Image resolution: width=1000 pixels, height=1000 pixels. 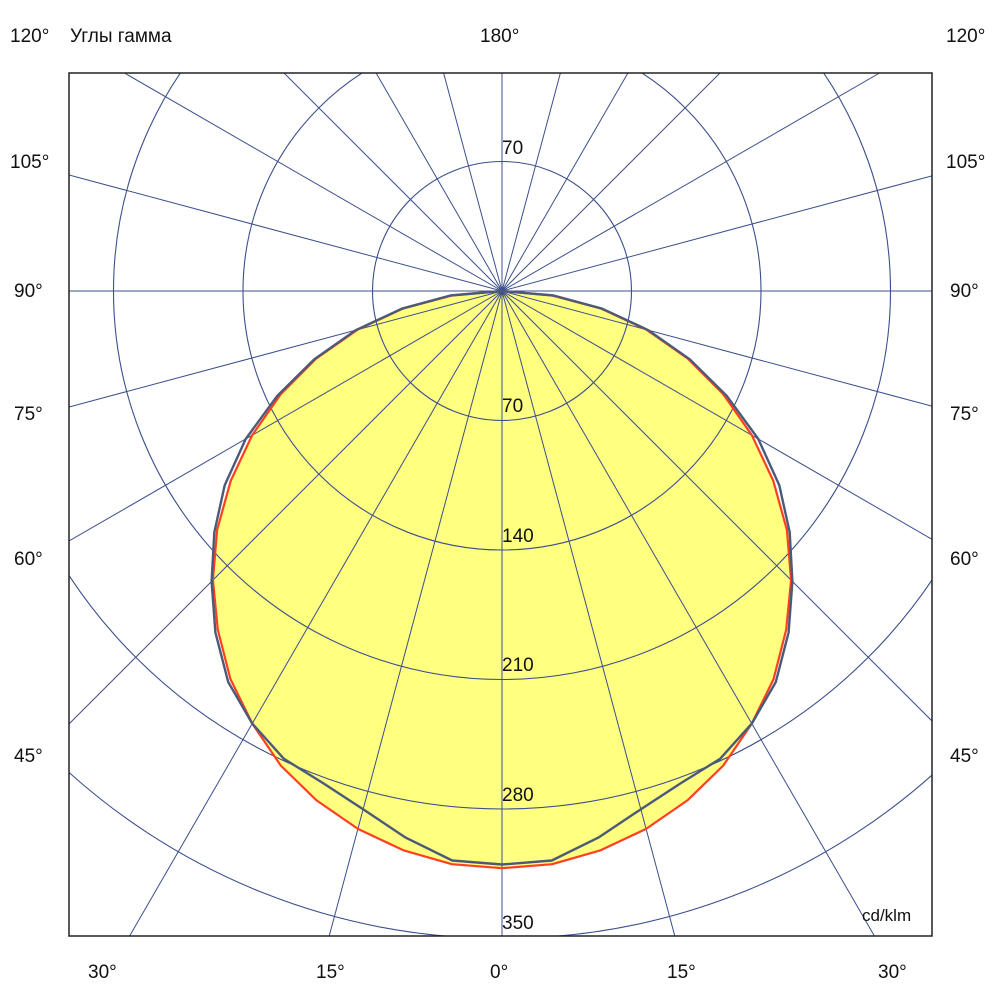 What do you see at coordinates (28, 414) in the screenshot?
I see `angle-label-left-75: 75°` at bounding box center [28, 414].